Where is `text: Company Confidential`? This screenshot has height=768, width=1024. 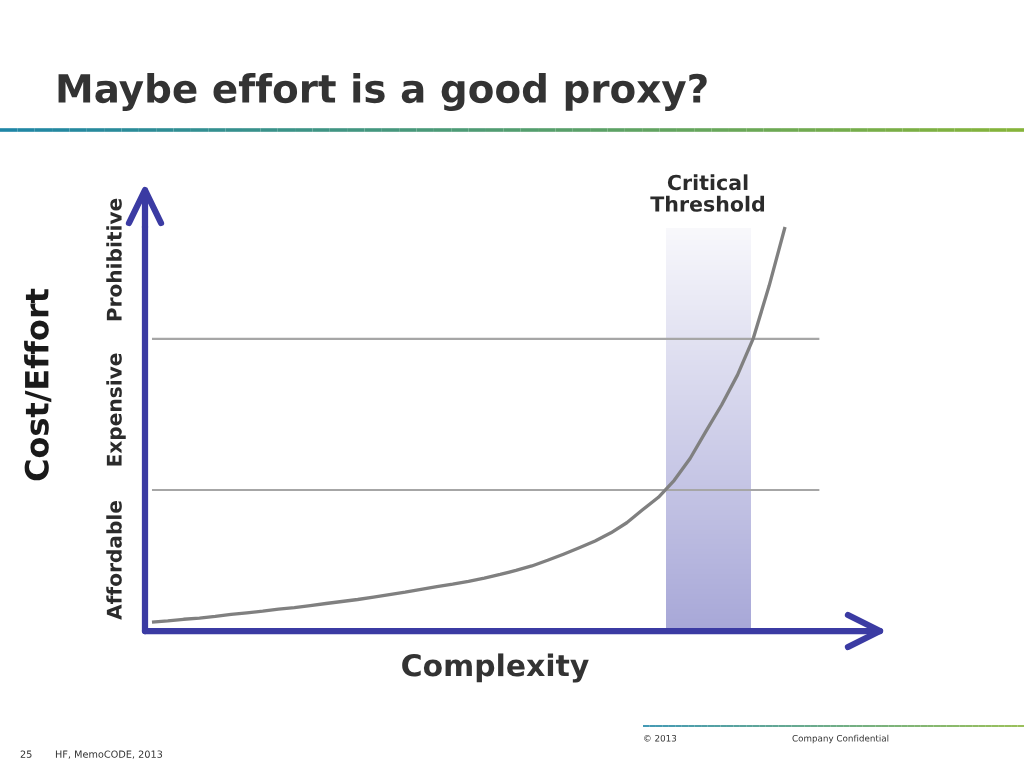
text: Company Confidential is located at coordinates (840, 739).